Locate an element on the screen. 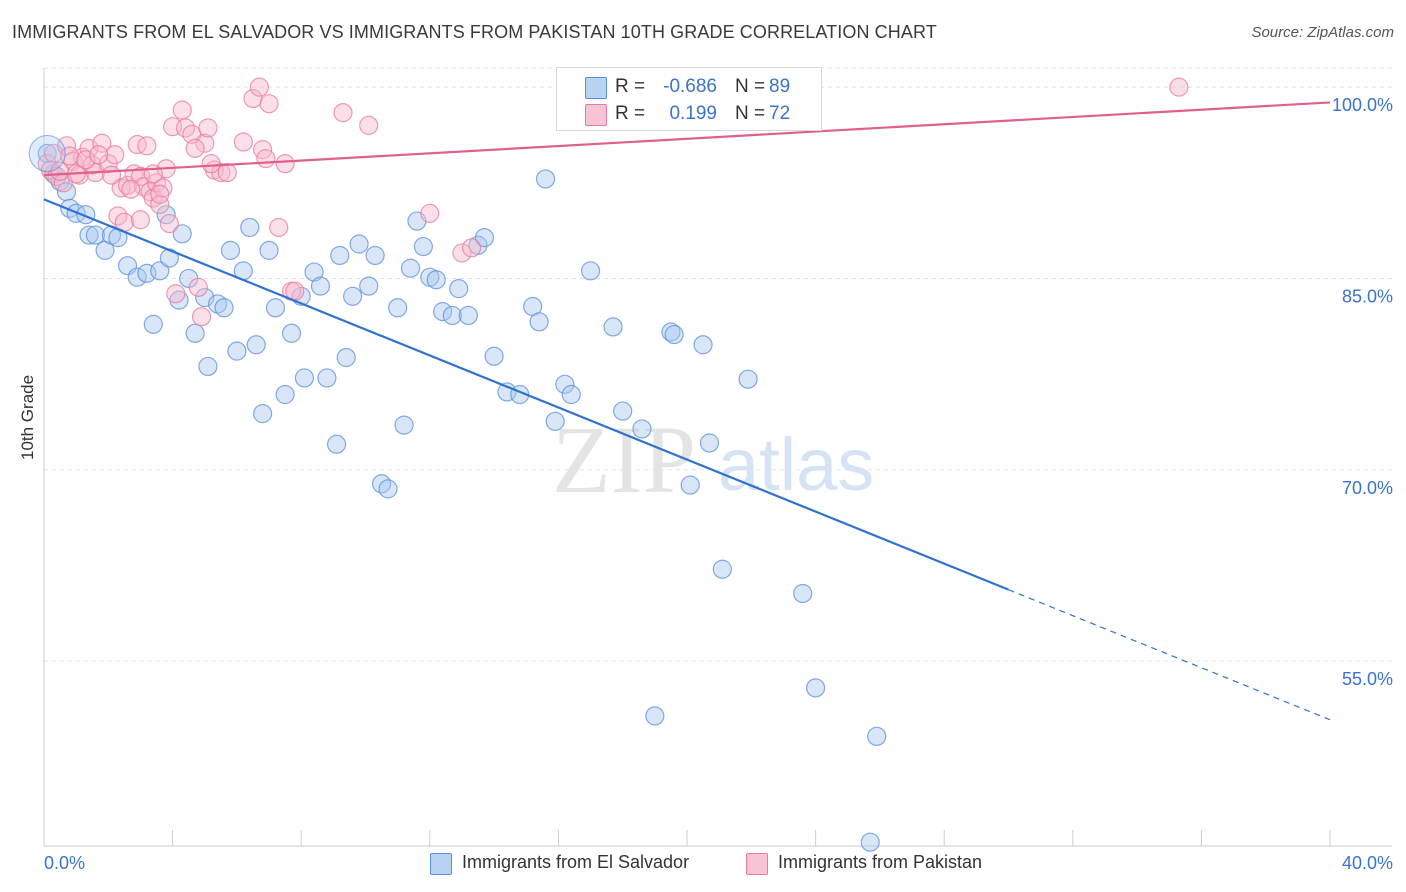 The width and height of the screenshot is (1406, 892). y-tick-label: 55.0% is located at coordinates (1367, 679).